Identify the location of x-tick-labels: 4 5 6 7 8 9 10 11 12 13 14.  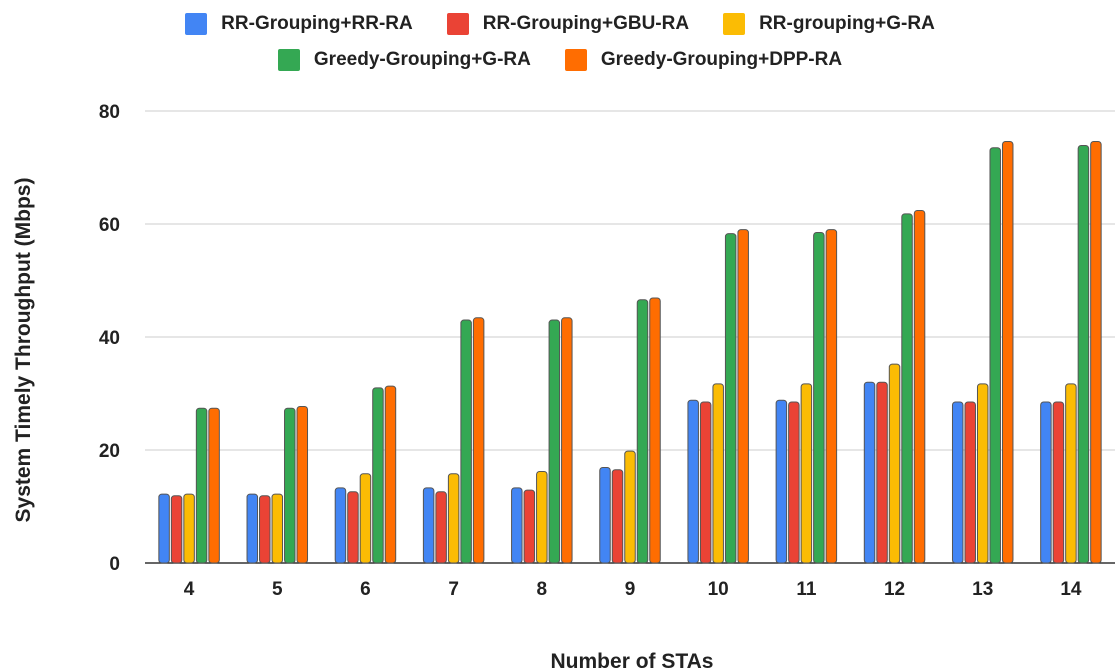
(633, 589).